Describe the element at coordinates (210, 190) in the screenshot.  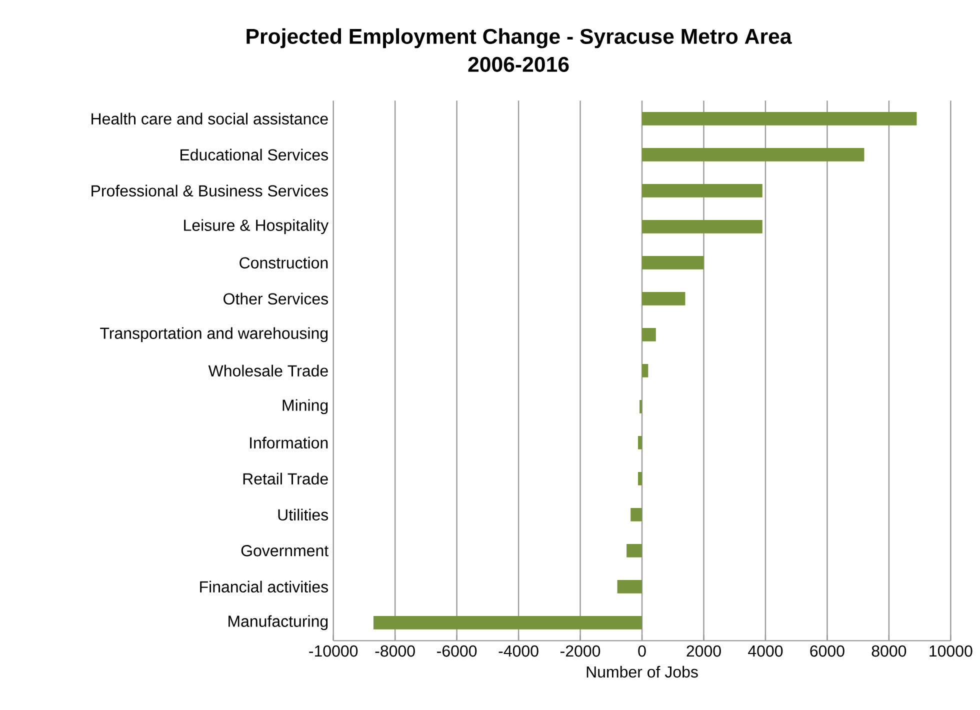
I see `y-tick-label: Professional & Business Services` at that location.